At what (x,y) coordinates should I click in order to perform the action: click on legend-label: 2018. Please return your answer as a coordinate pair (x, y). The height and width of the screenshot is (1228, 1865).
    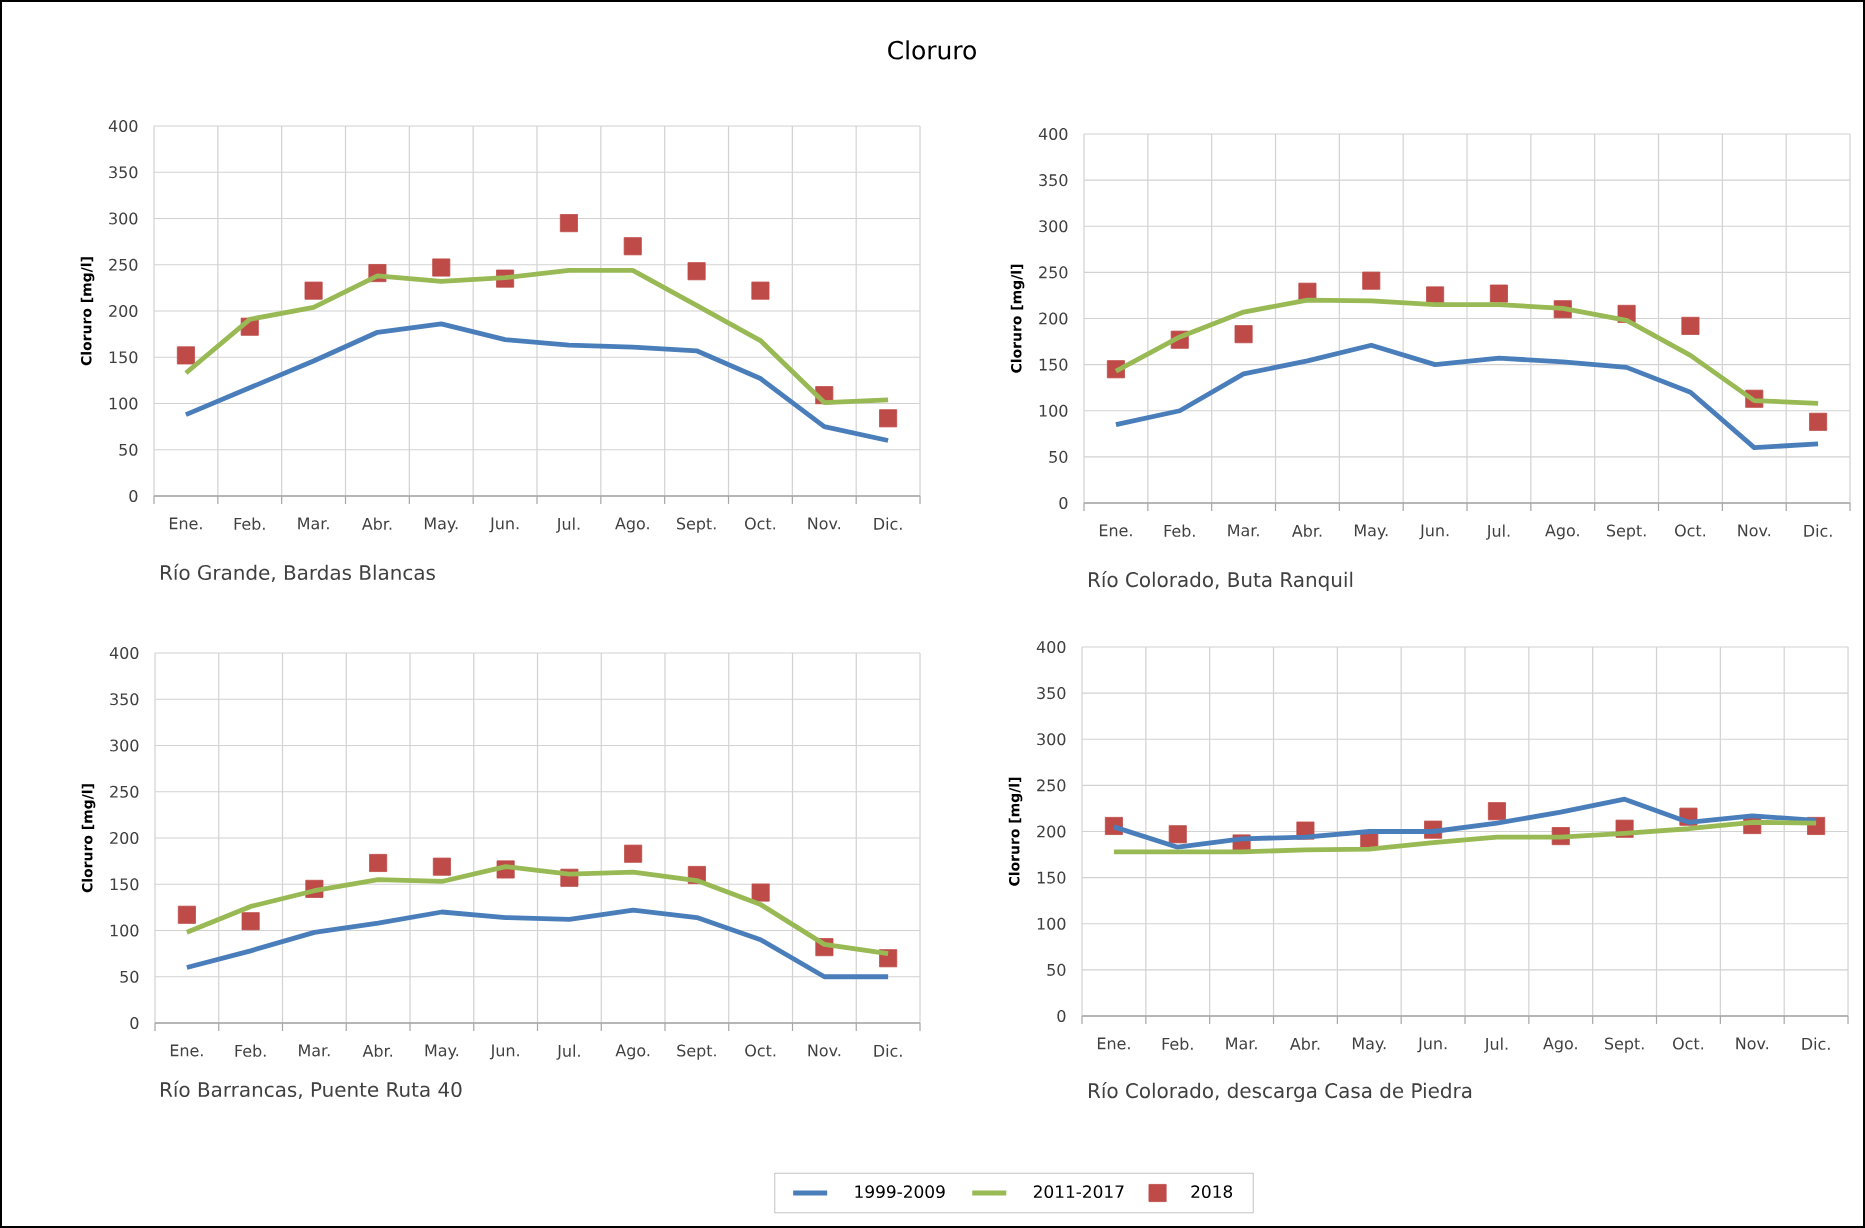
    Looking at the image, I should click on (1212, 1192).